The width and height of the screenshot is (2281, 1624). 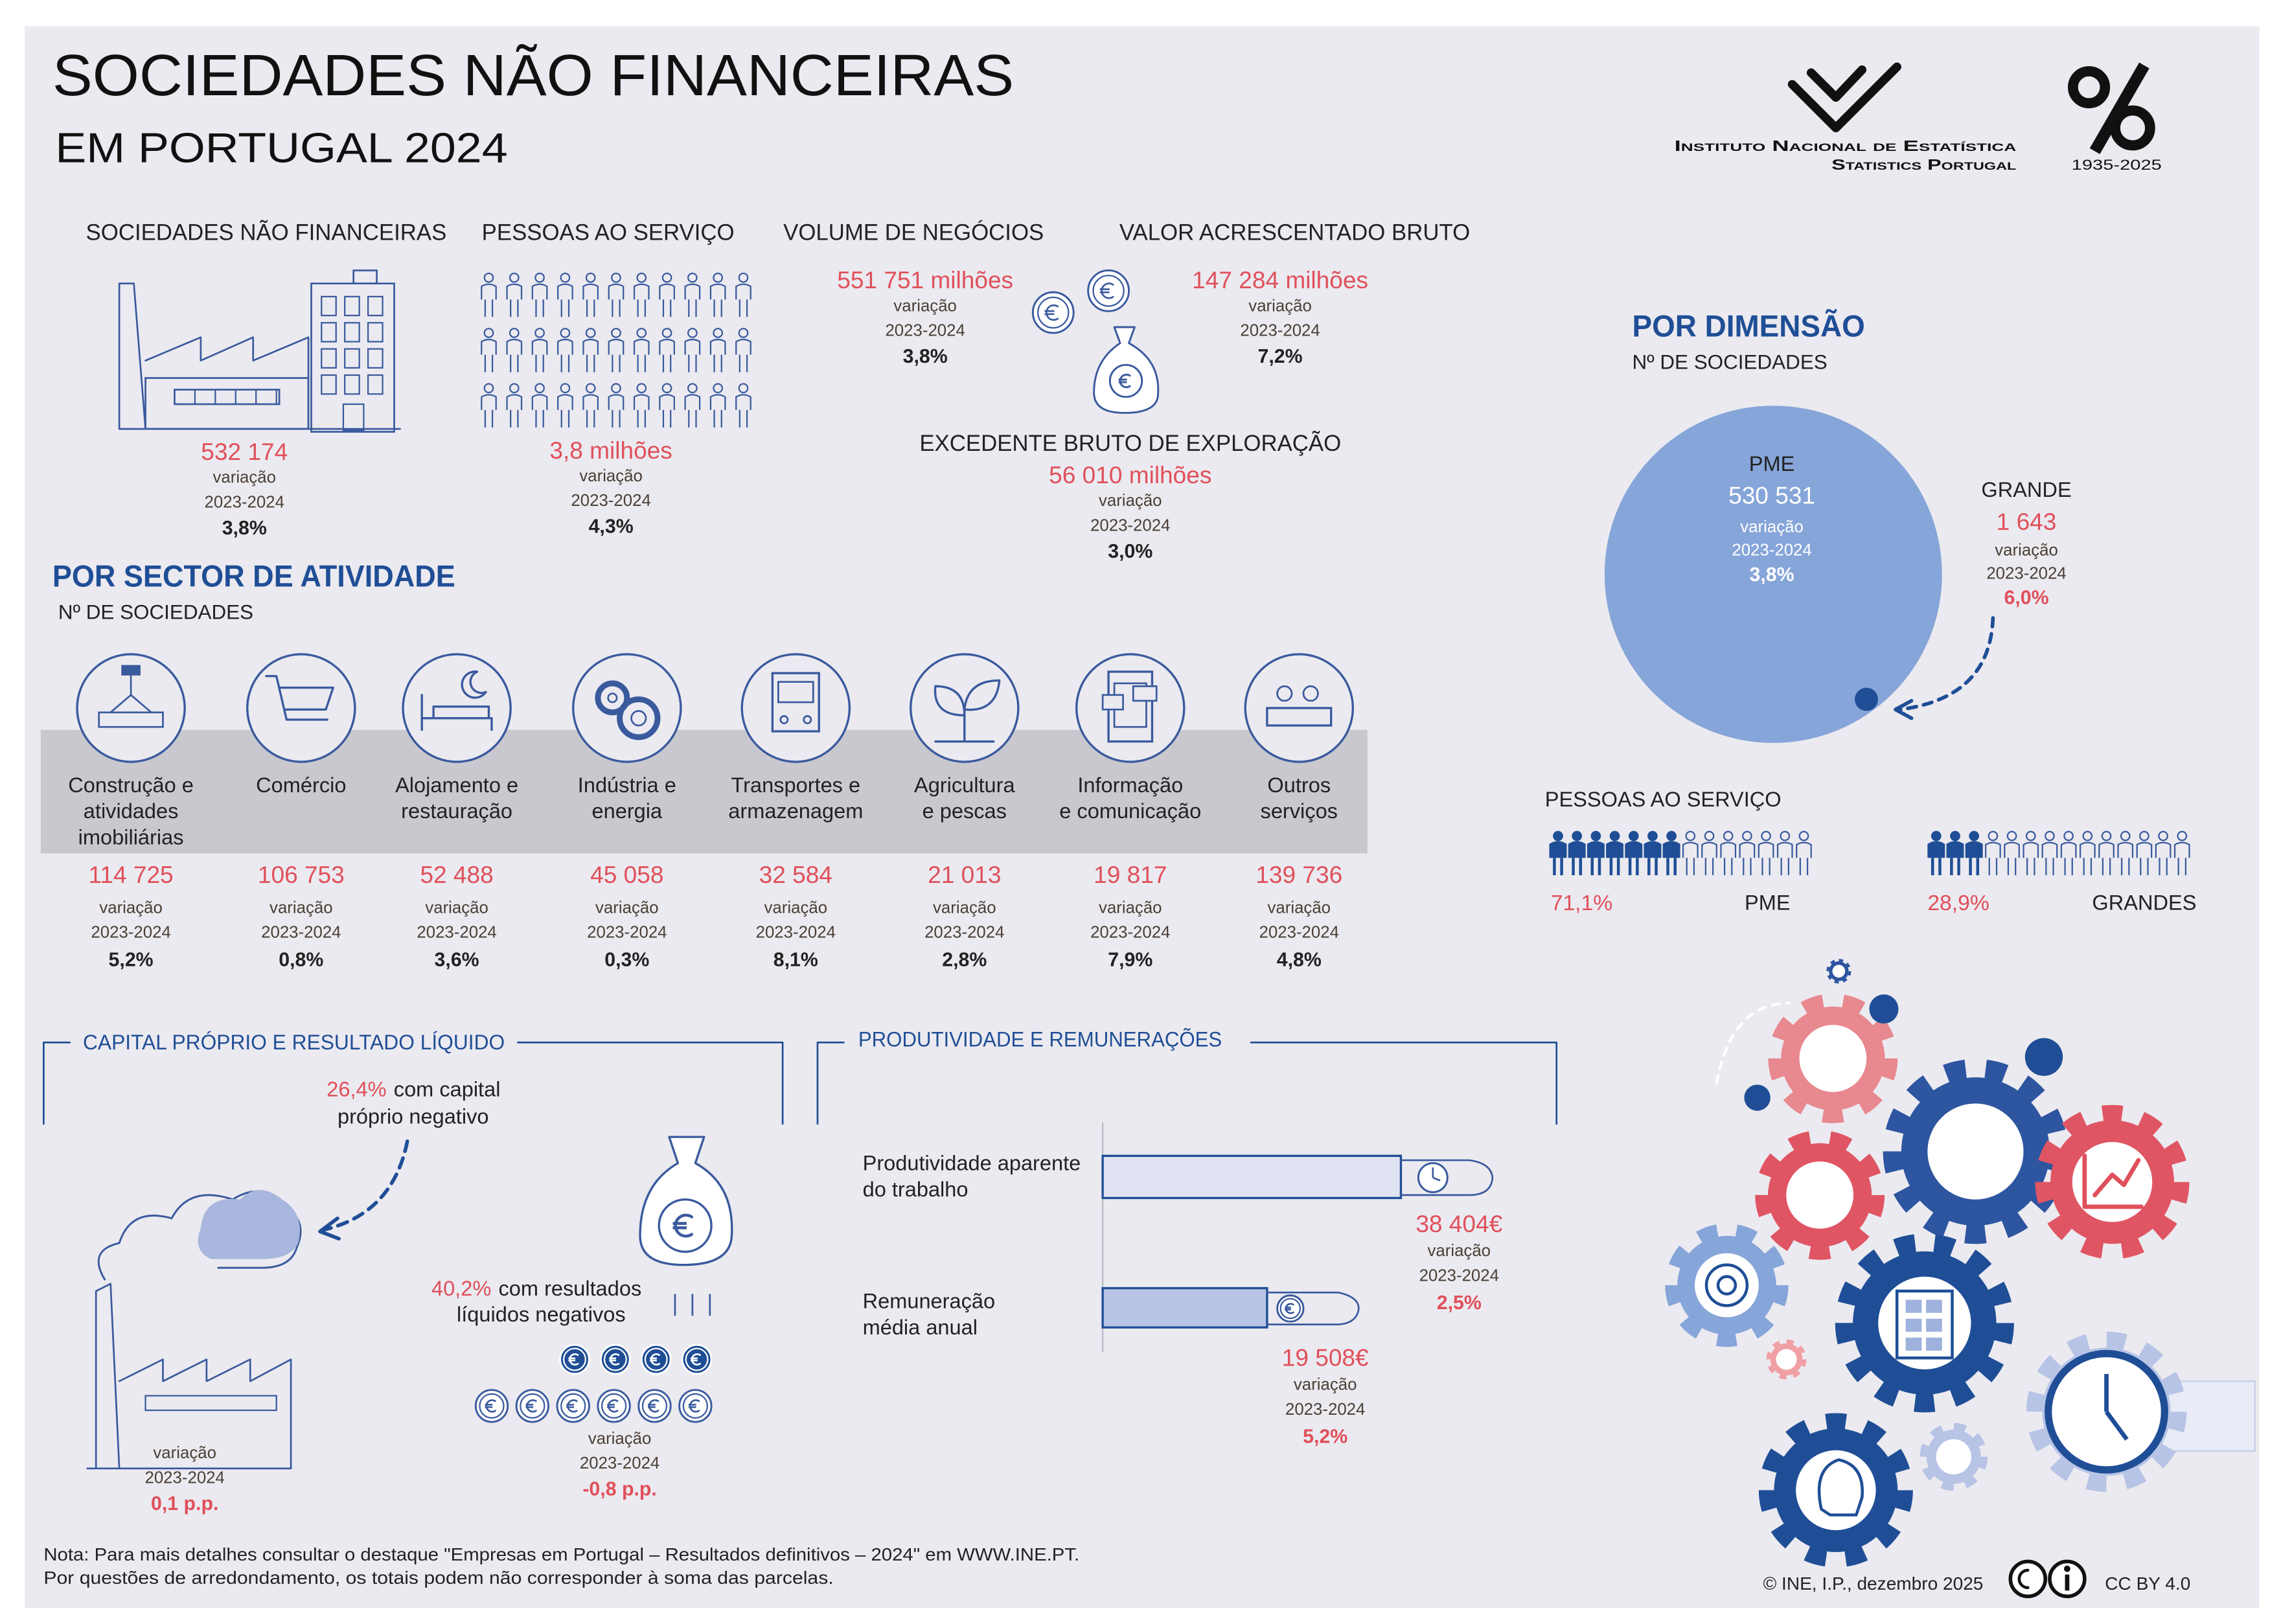 I want to click on sector-label: Indústria e, so click(x=627, y=785).